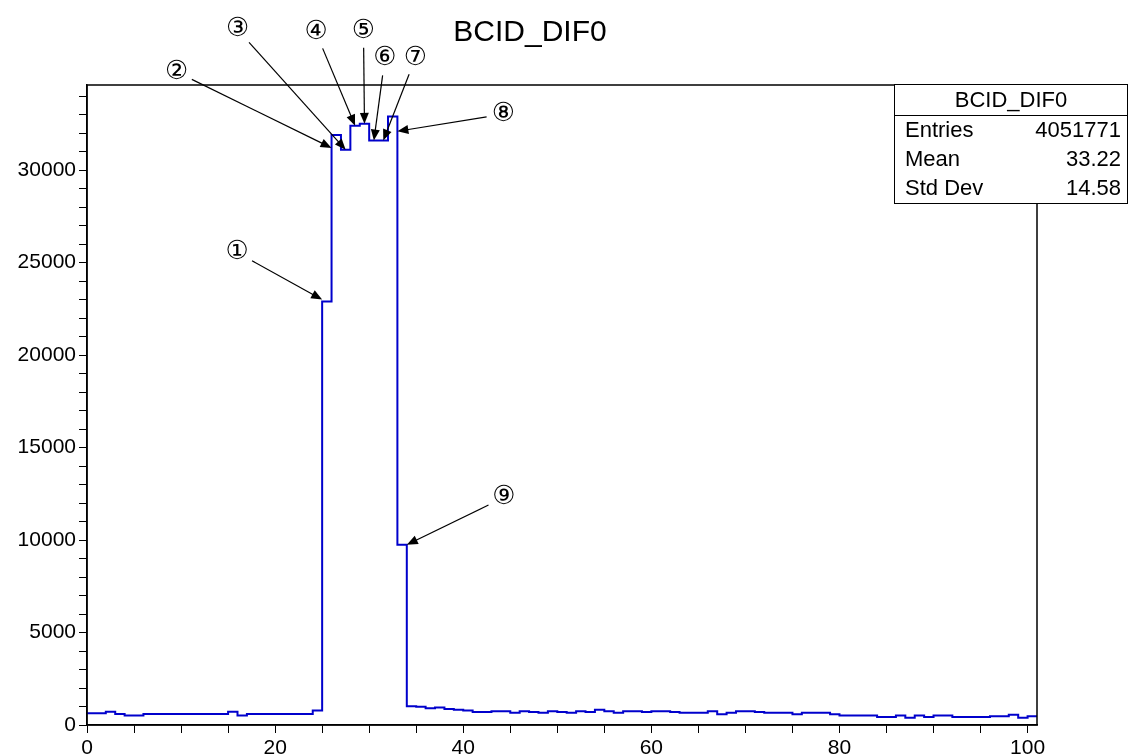 Image resolution: width=1130 pixels, height=756 pixels. I want to click on y-tick-label: 0, so click(70, 723).